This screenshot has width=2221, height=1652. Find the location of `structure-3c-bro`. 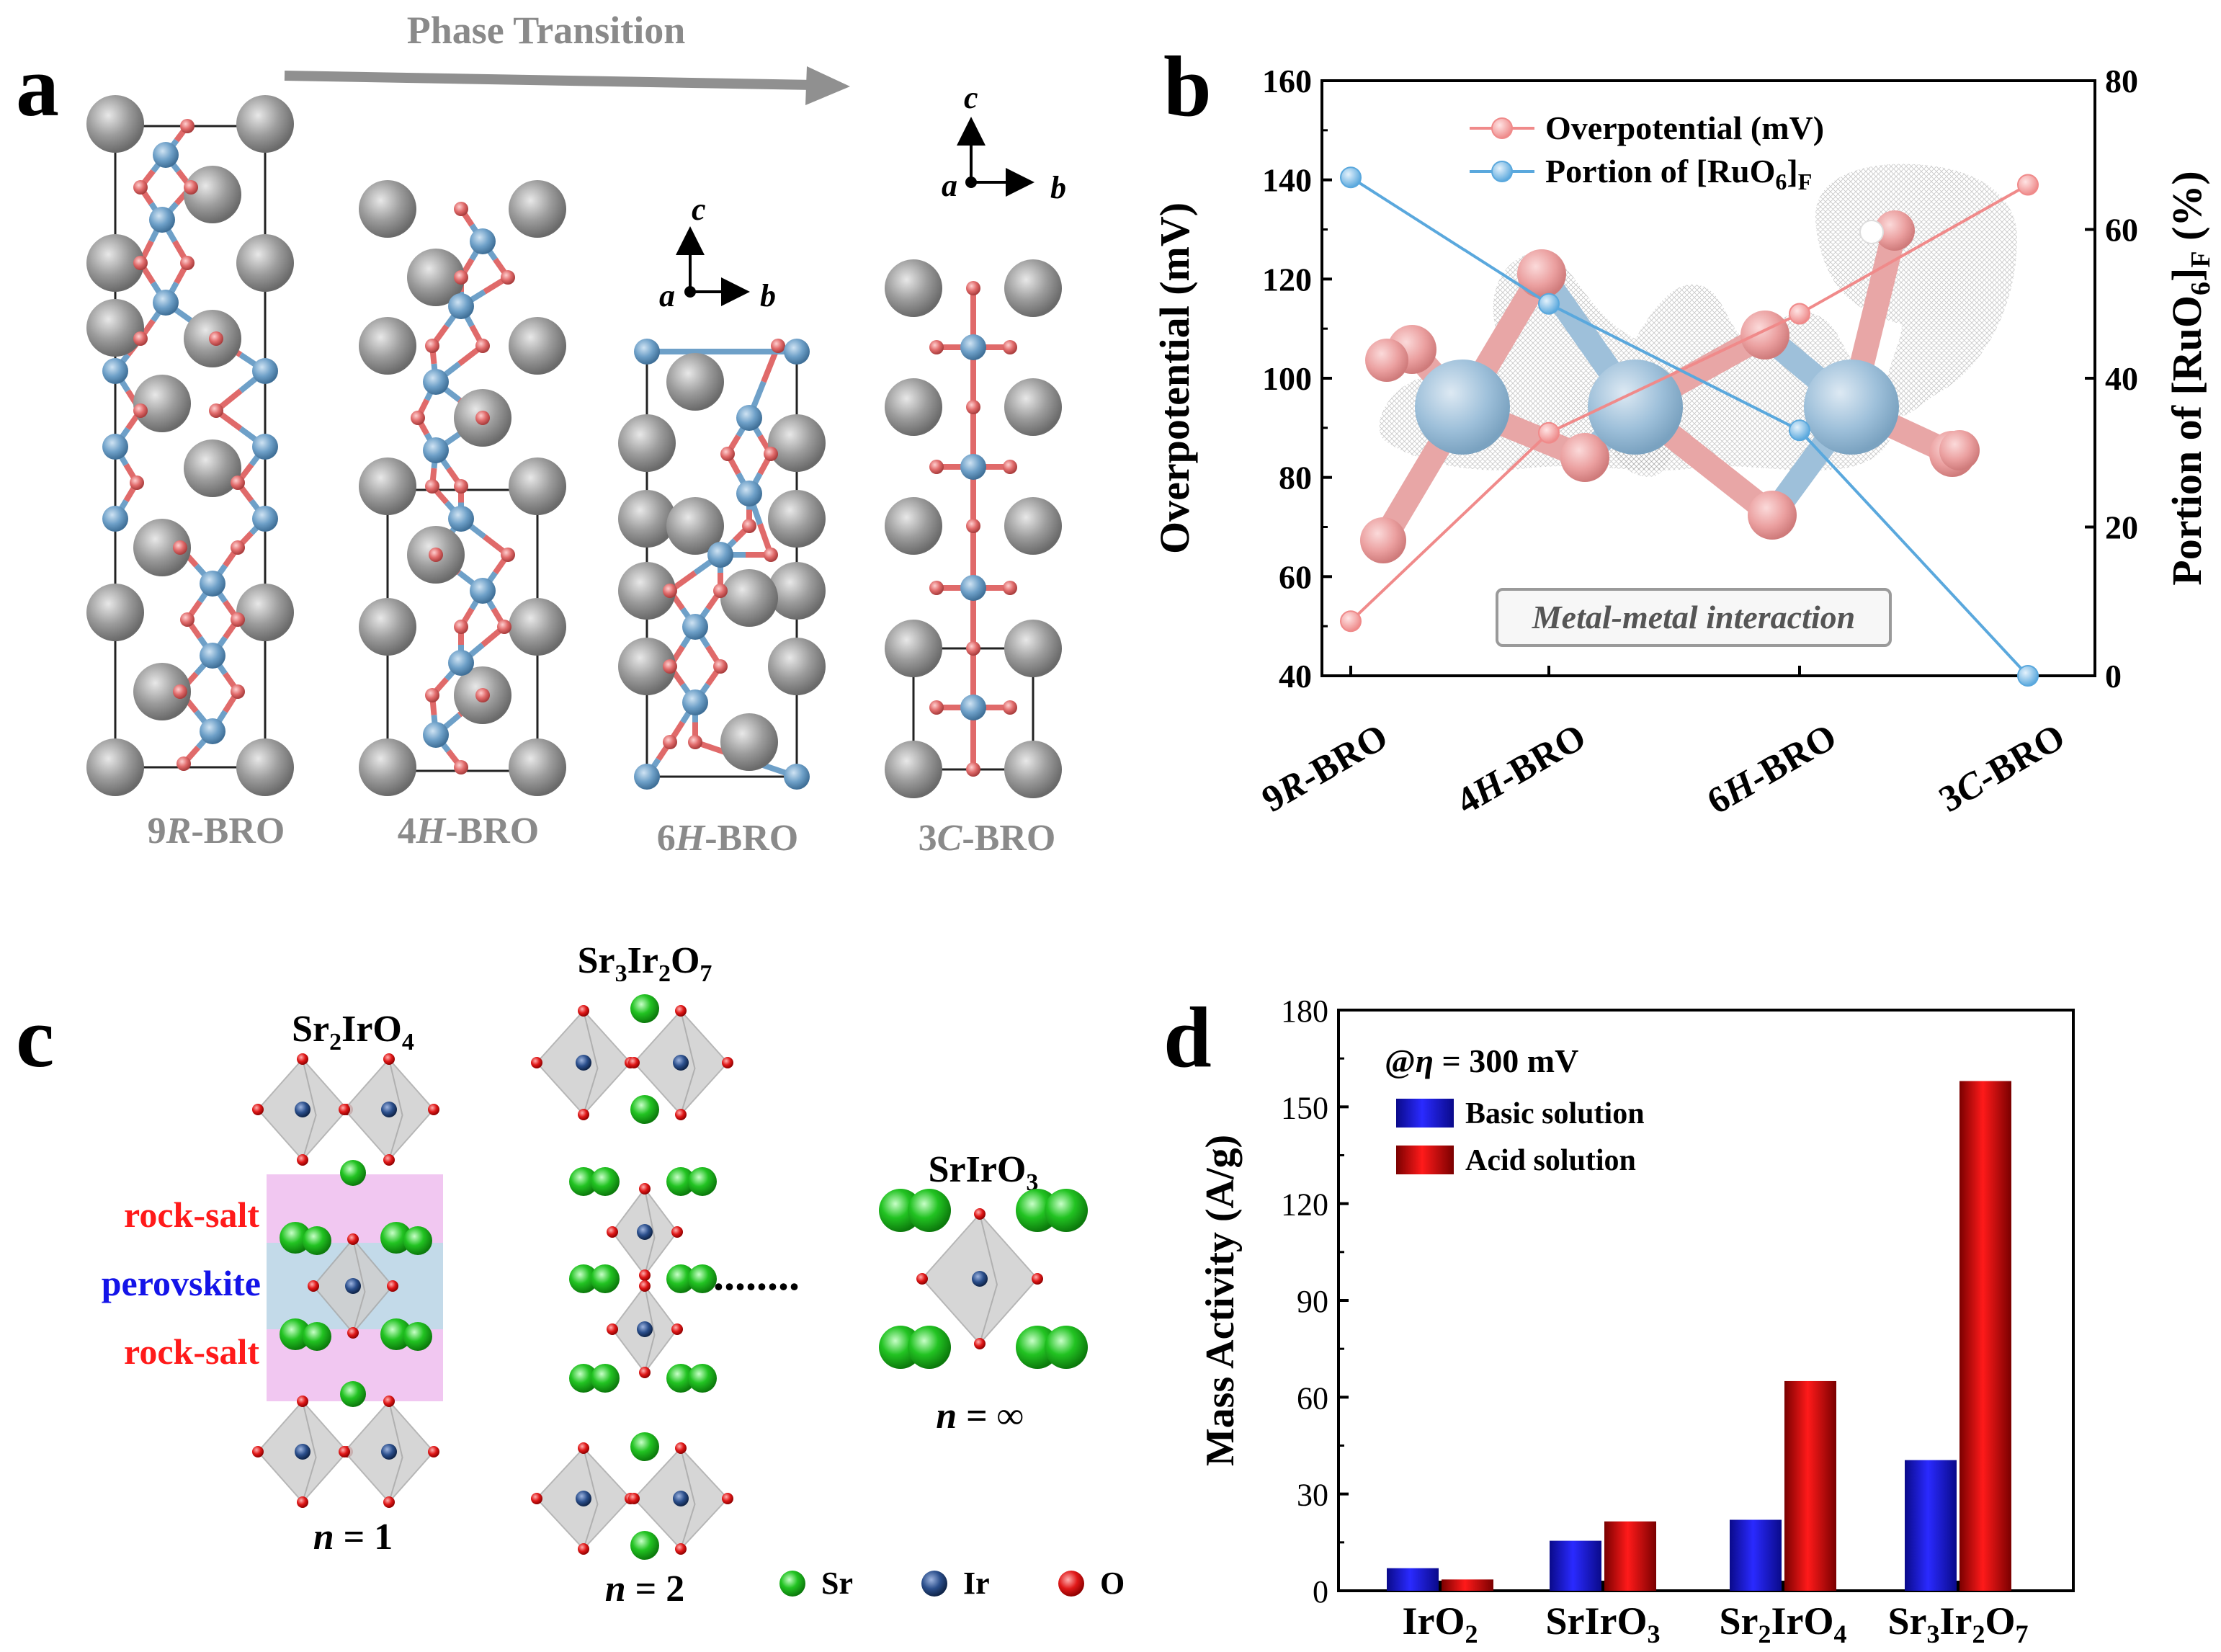

structure-3c-bro is located at coordinates (973, 528).